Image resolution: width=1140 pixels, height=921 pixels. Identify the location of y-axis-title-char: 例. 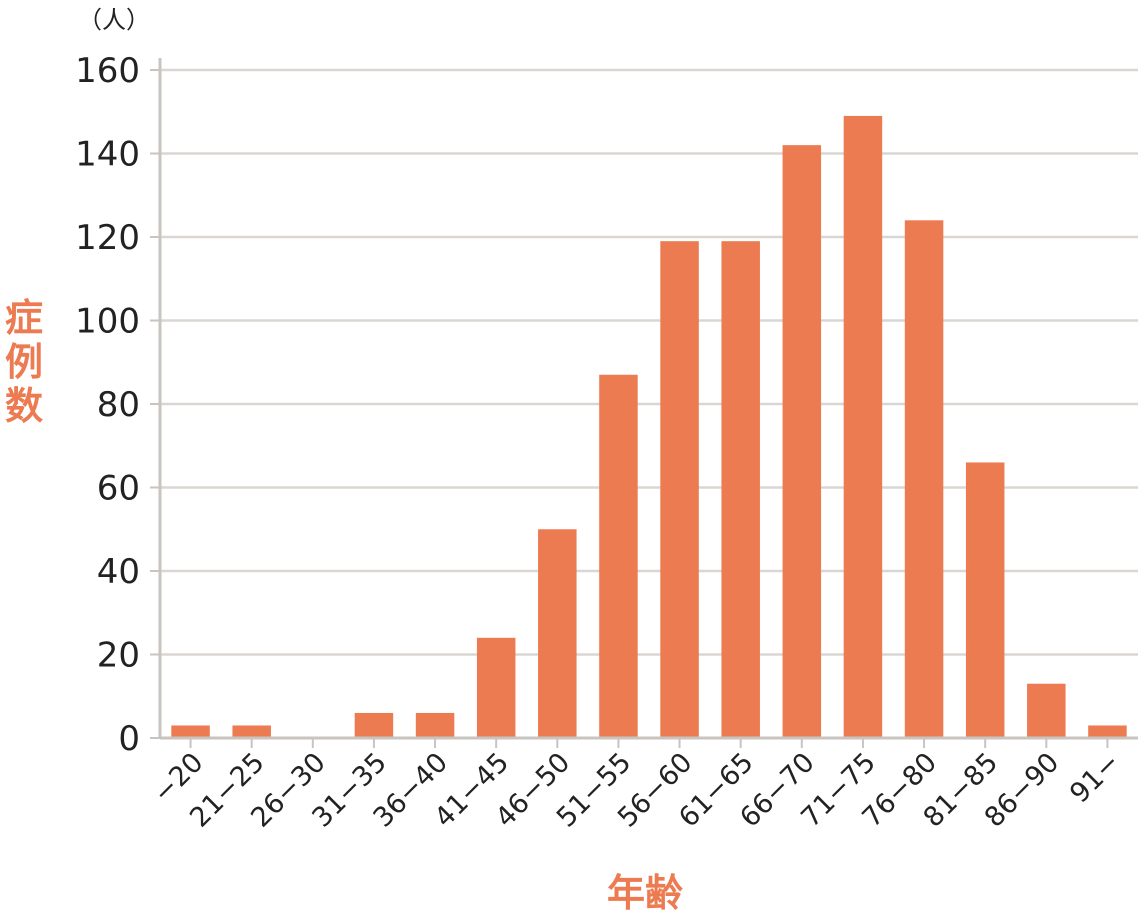
(24, 362).